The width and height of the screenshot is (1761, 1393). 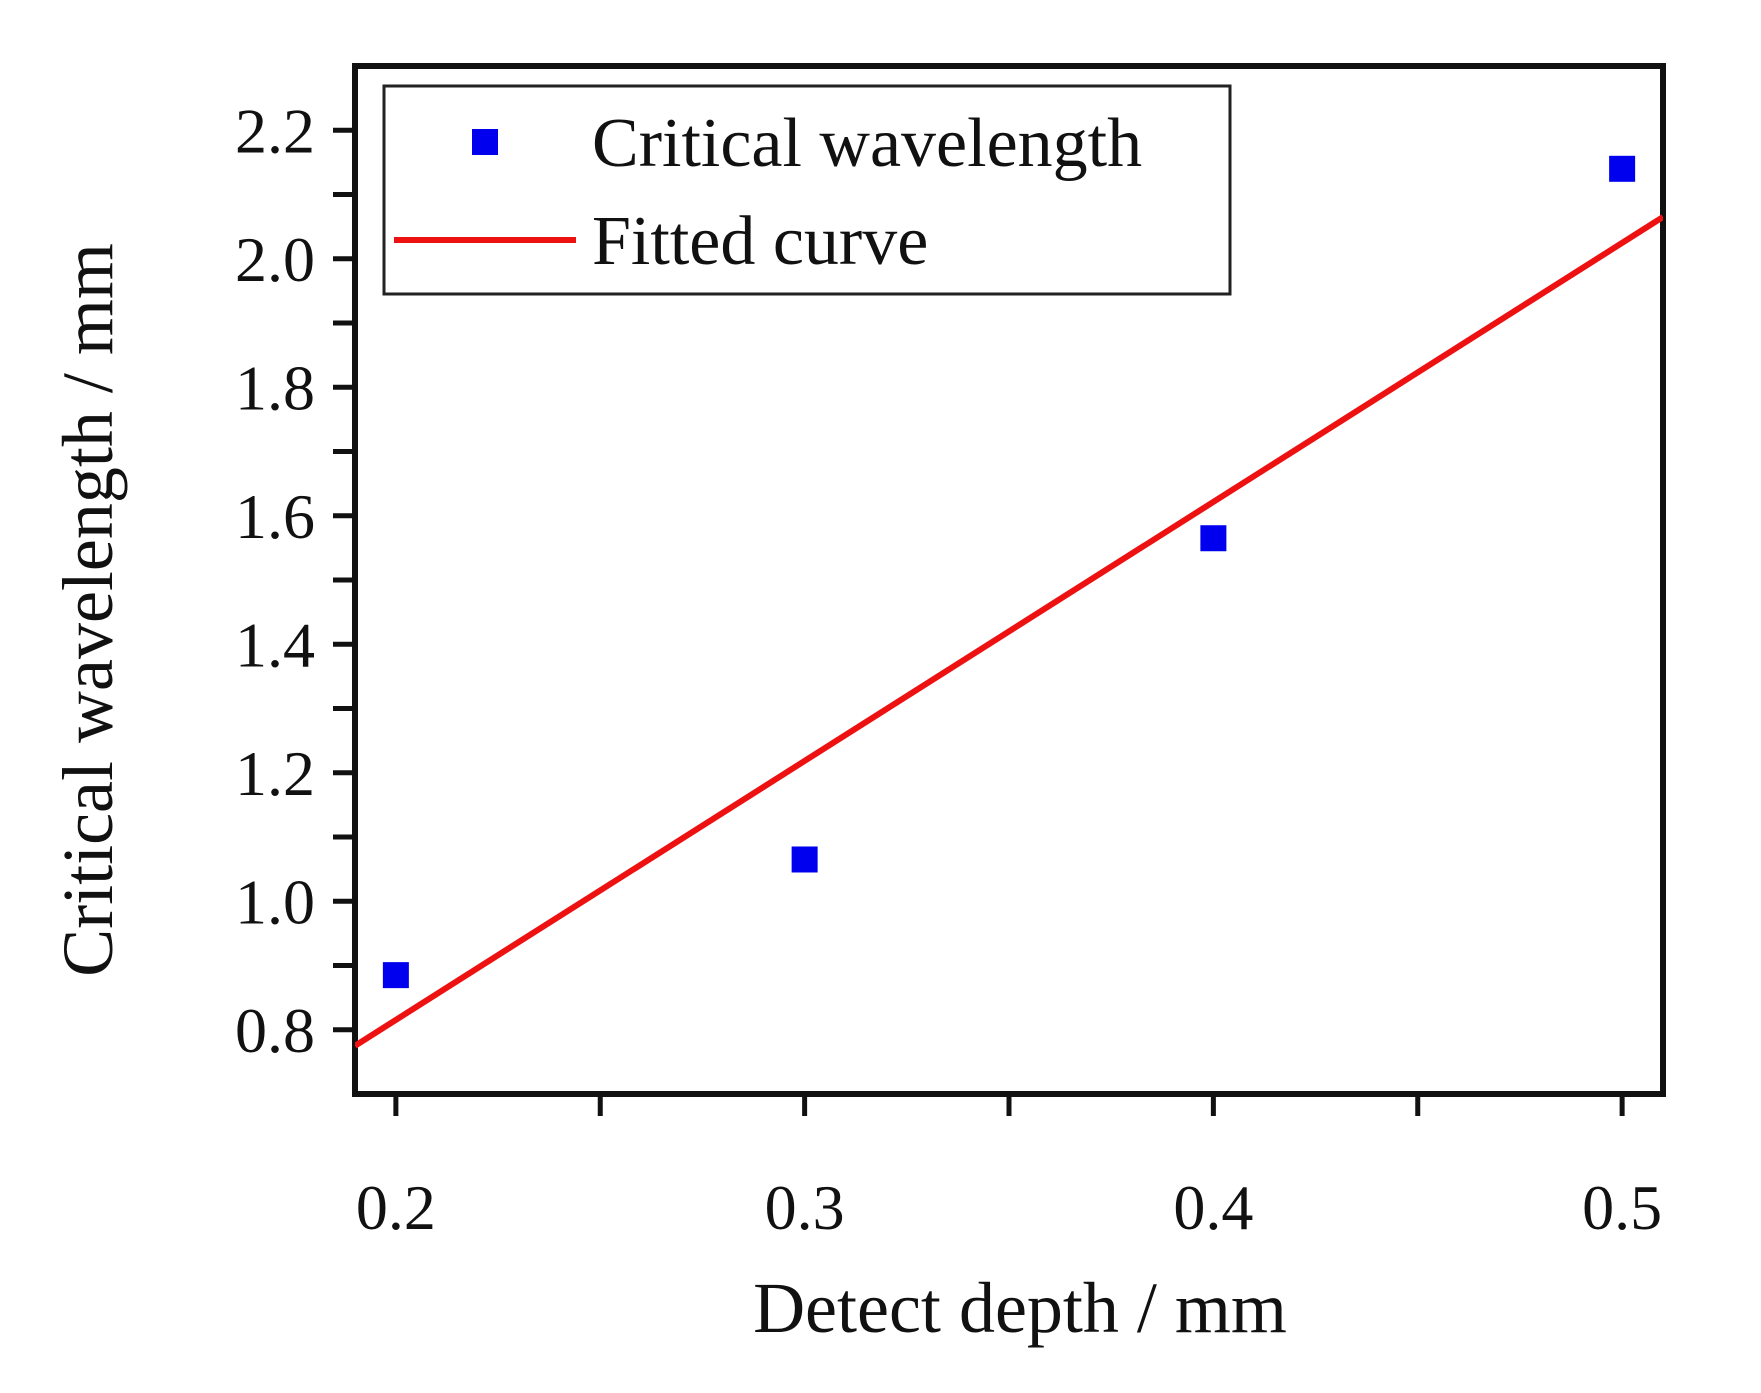 I want to click on y-tick-label: 1.2, so click(x=275, y=773).